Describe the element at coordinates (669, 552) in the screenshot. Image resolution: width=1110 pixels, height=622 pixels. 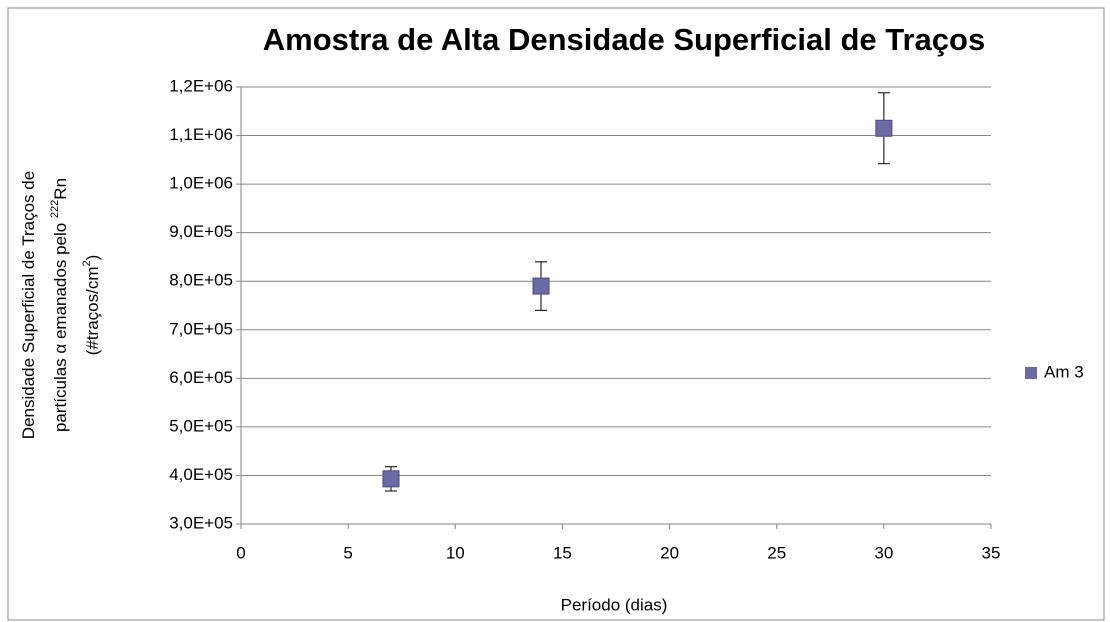
I see `x-tick-label: 20` at that location.